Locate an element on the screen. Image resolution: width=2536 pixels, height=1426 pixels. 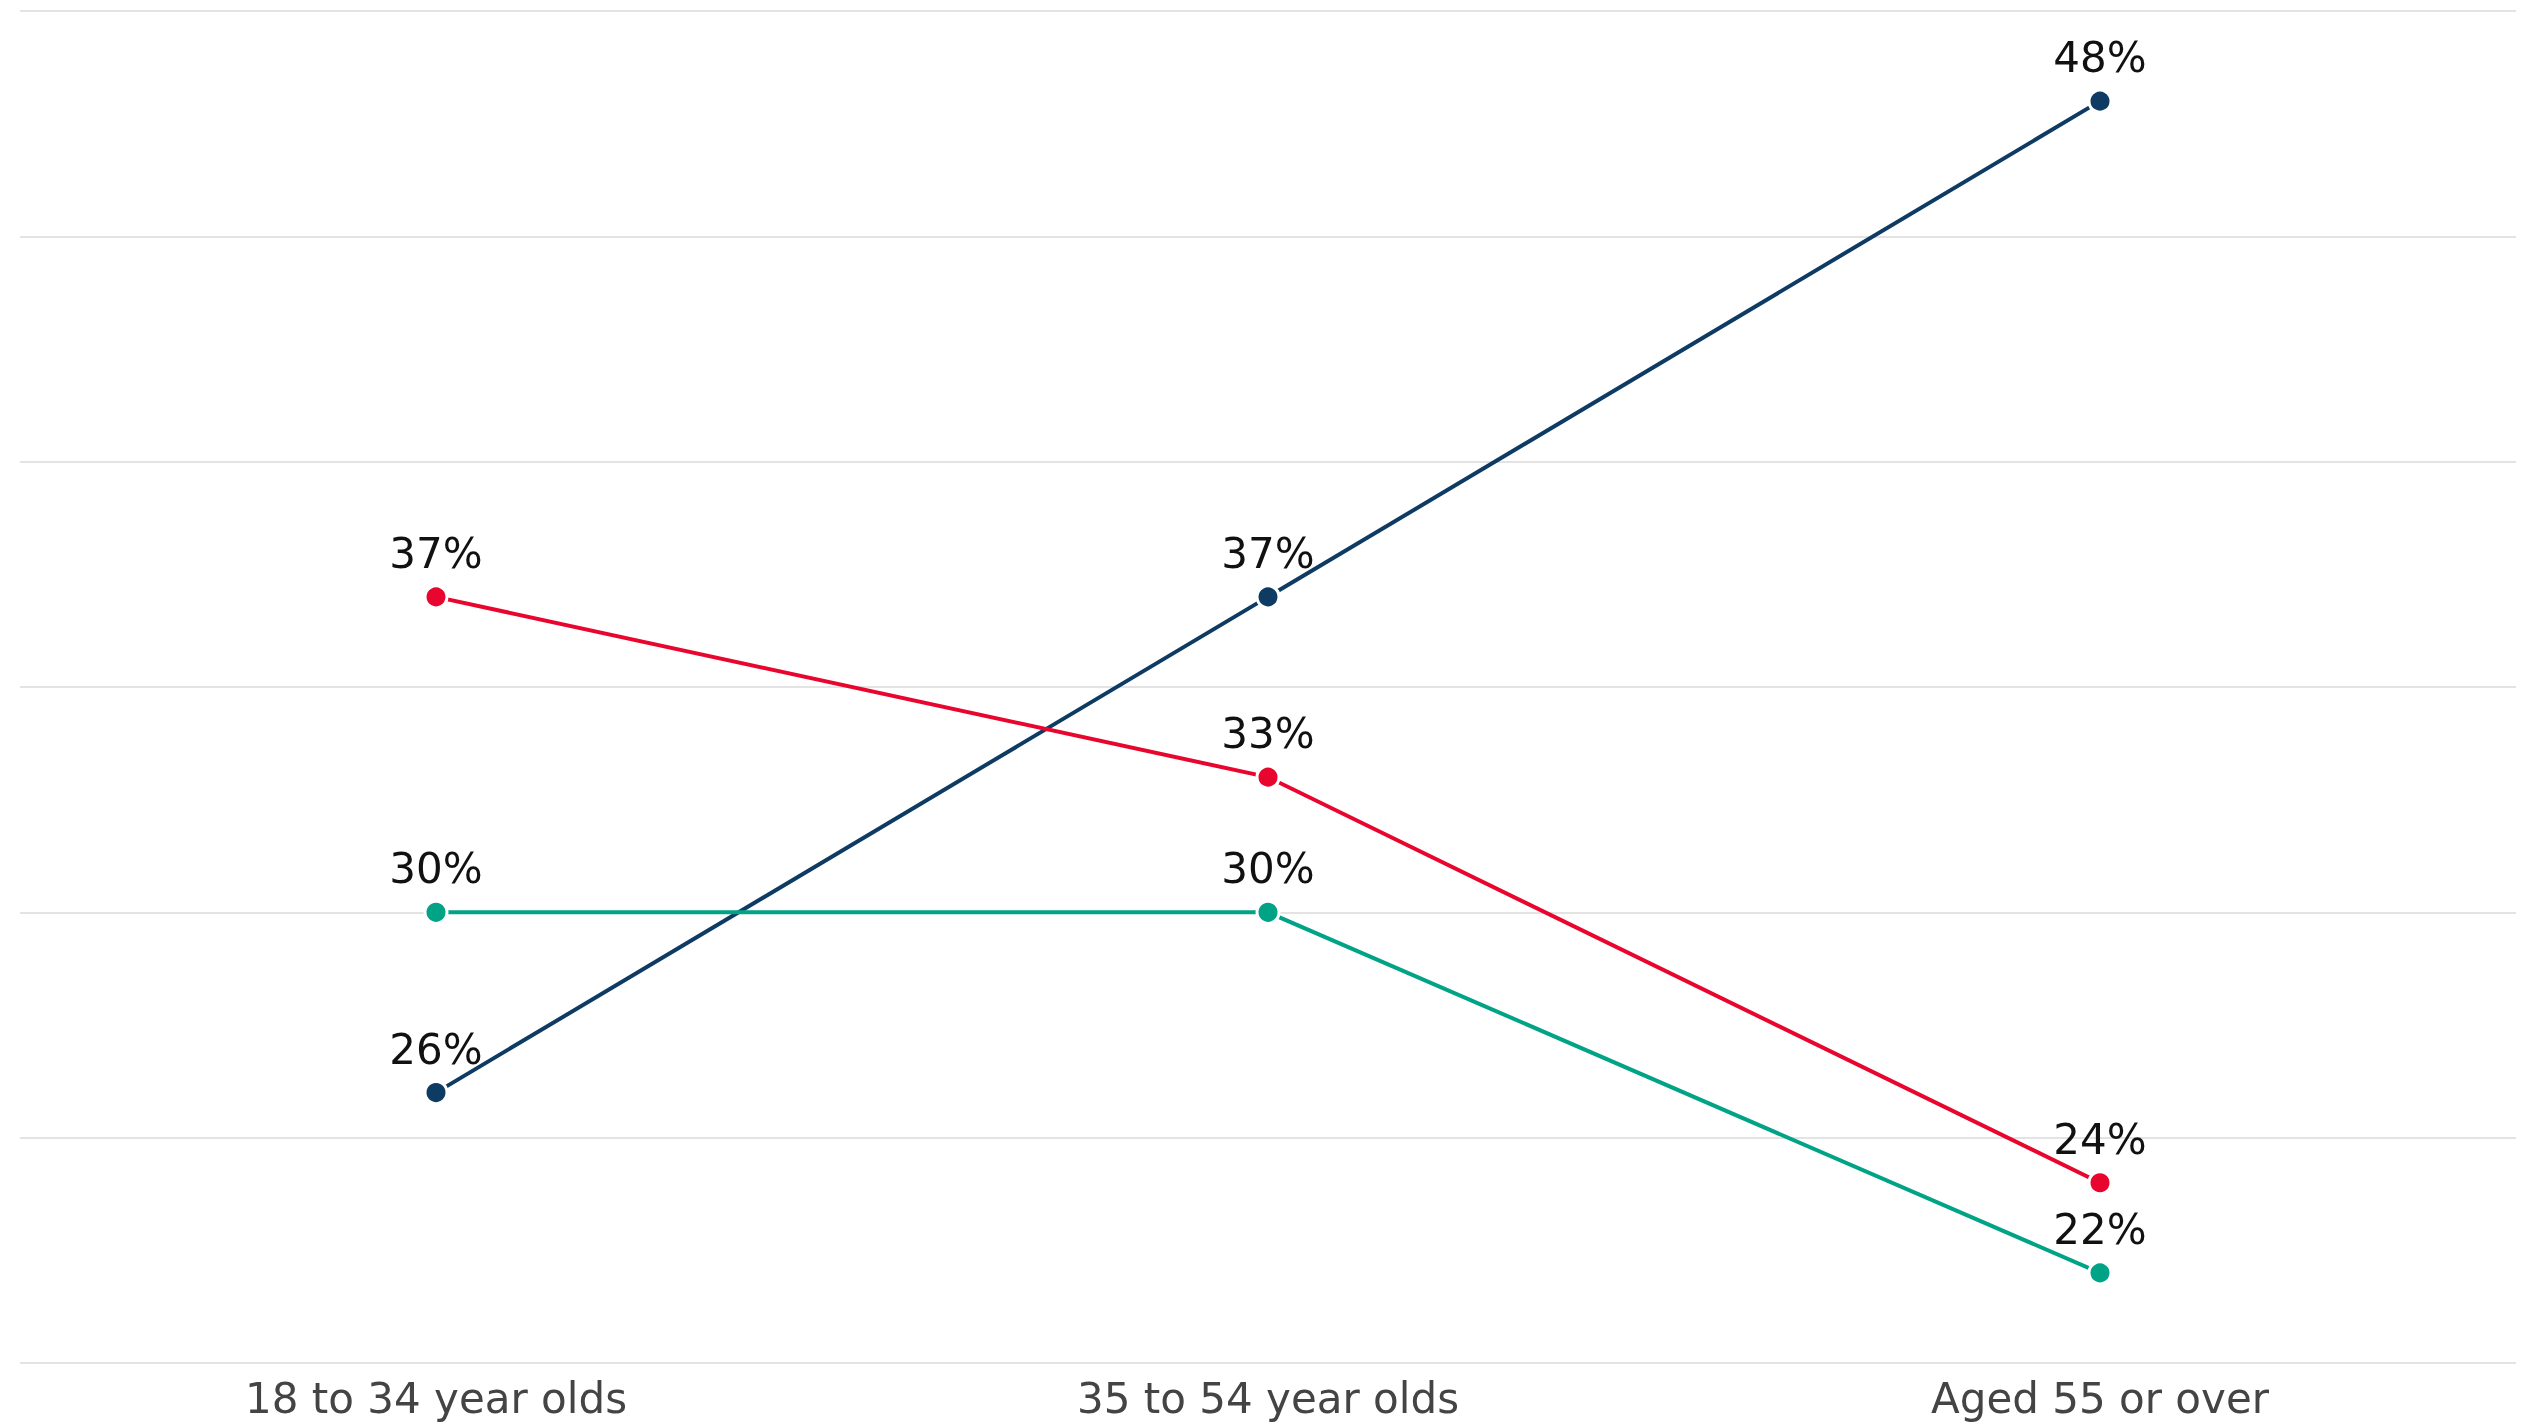
x-tick-label: 18 to 34 year olds is located at coordinates (436, 1398).